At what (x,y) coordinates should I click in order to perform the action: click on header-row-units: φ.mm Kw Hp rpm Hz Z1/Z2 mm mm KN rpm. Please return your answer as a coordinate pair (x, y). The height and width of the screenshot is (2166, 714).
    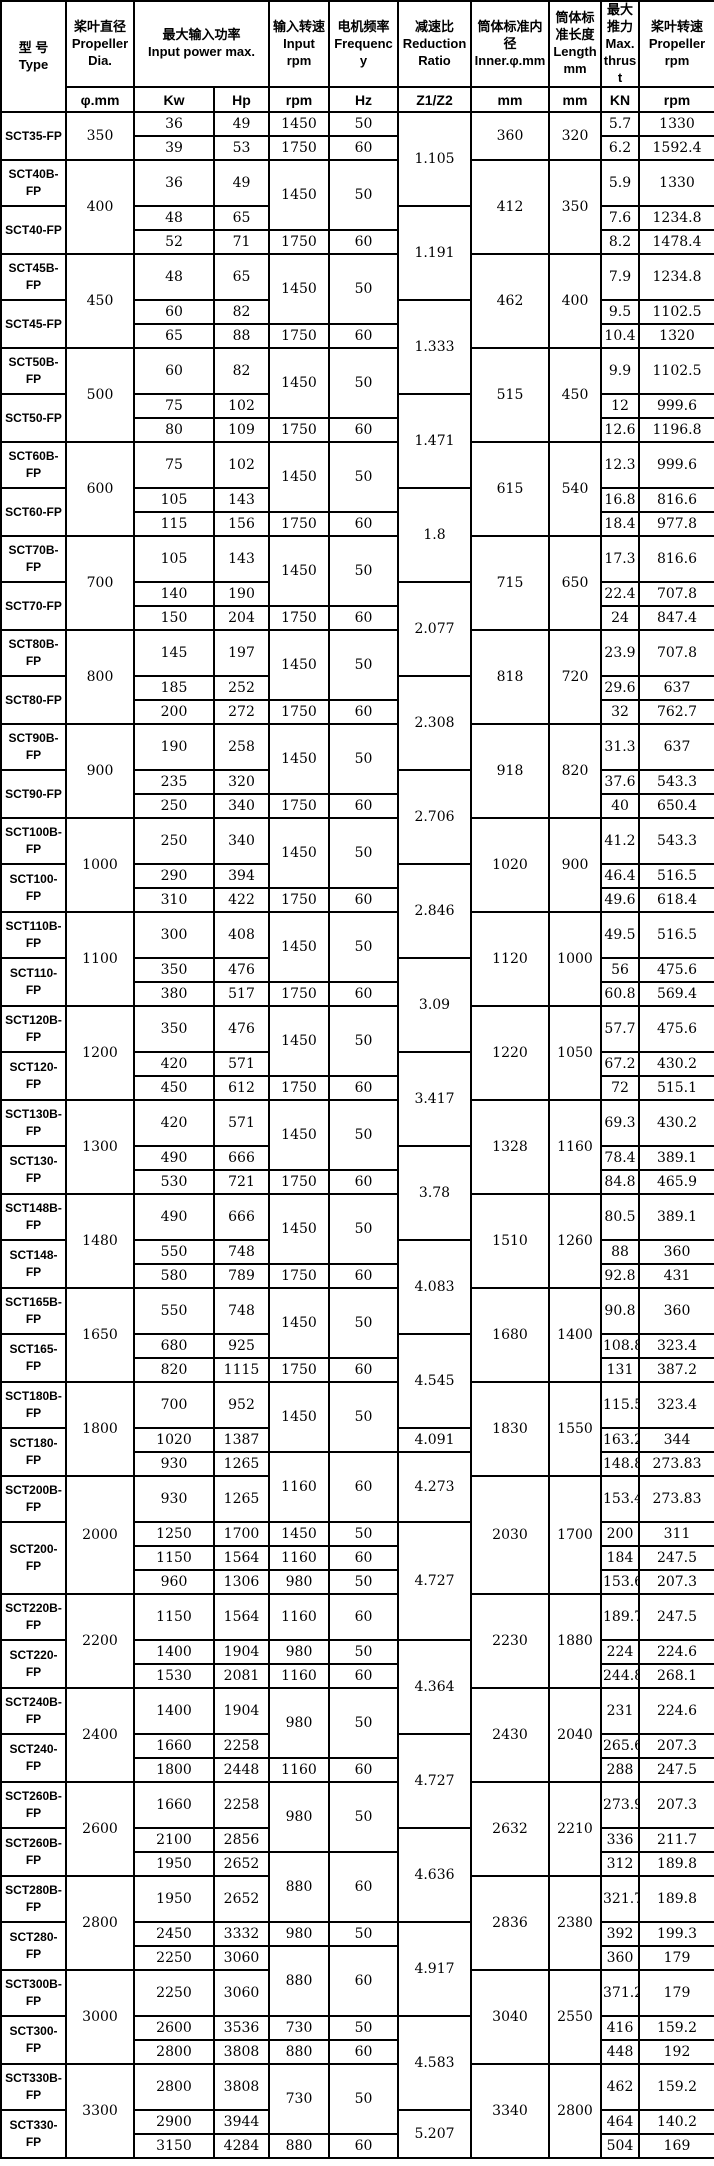
    Looking at the image, I should click on (357, 100).